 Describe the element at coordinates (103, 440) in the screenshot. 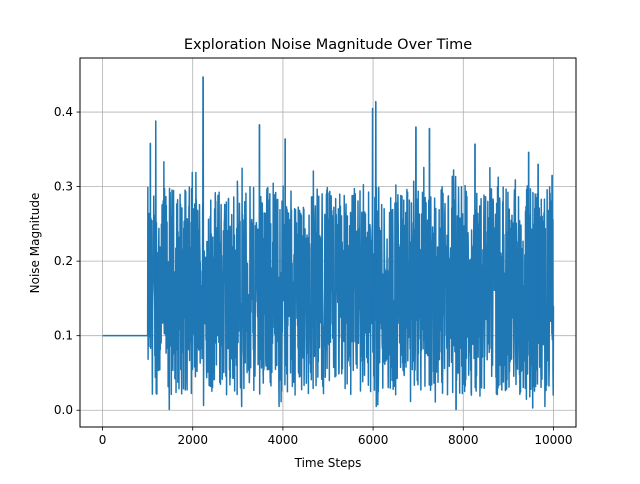

I see `x-tick-label: 0` at that location.